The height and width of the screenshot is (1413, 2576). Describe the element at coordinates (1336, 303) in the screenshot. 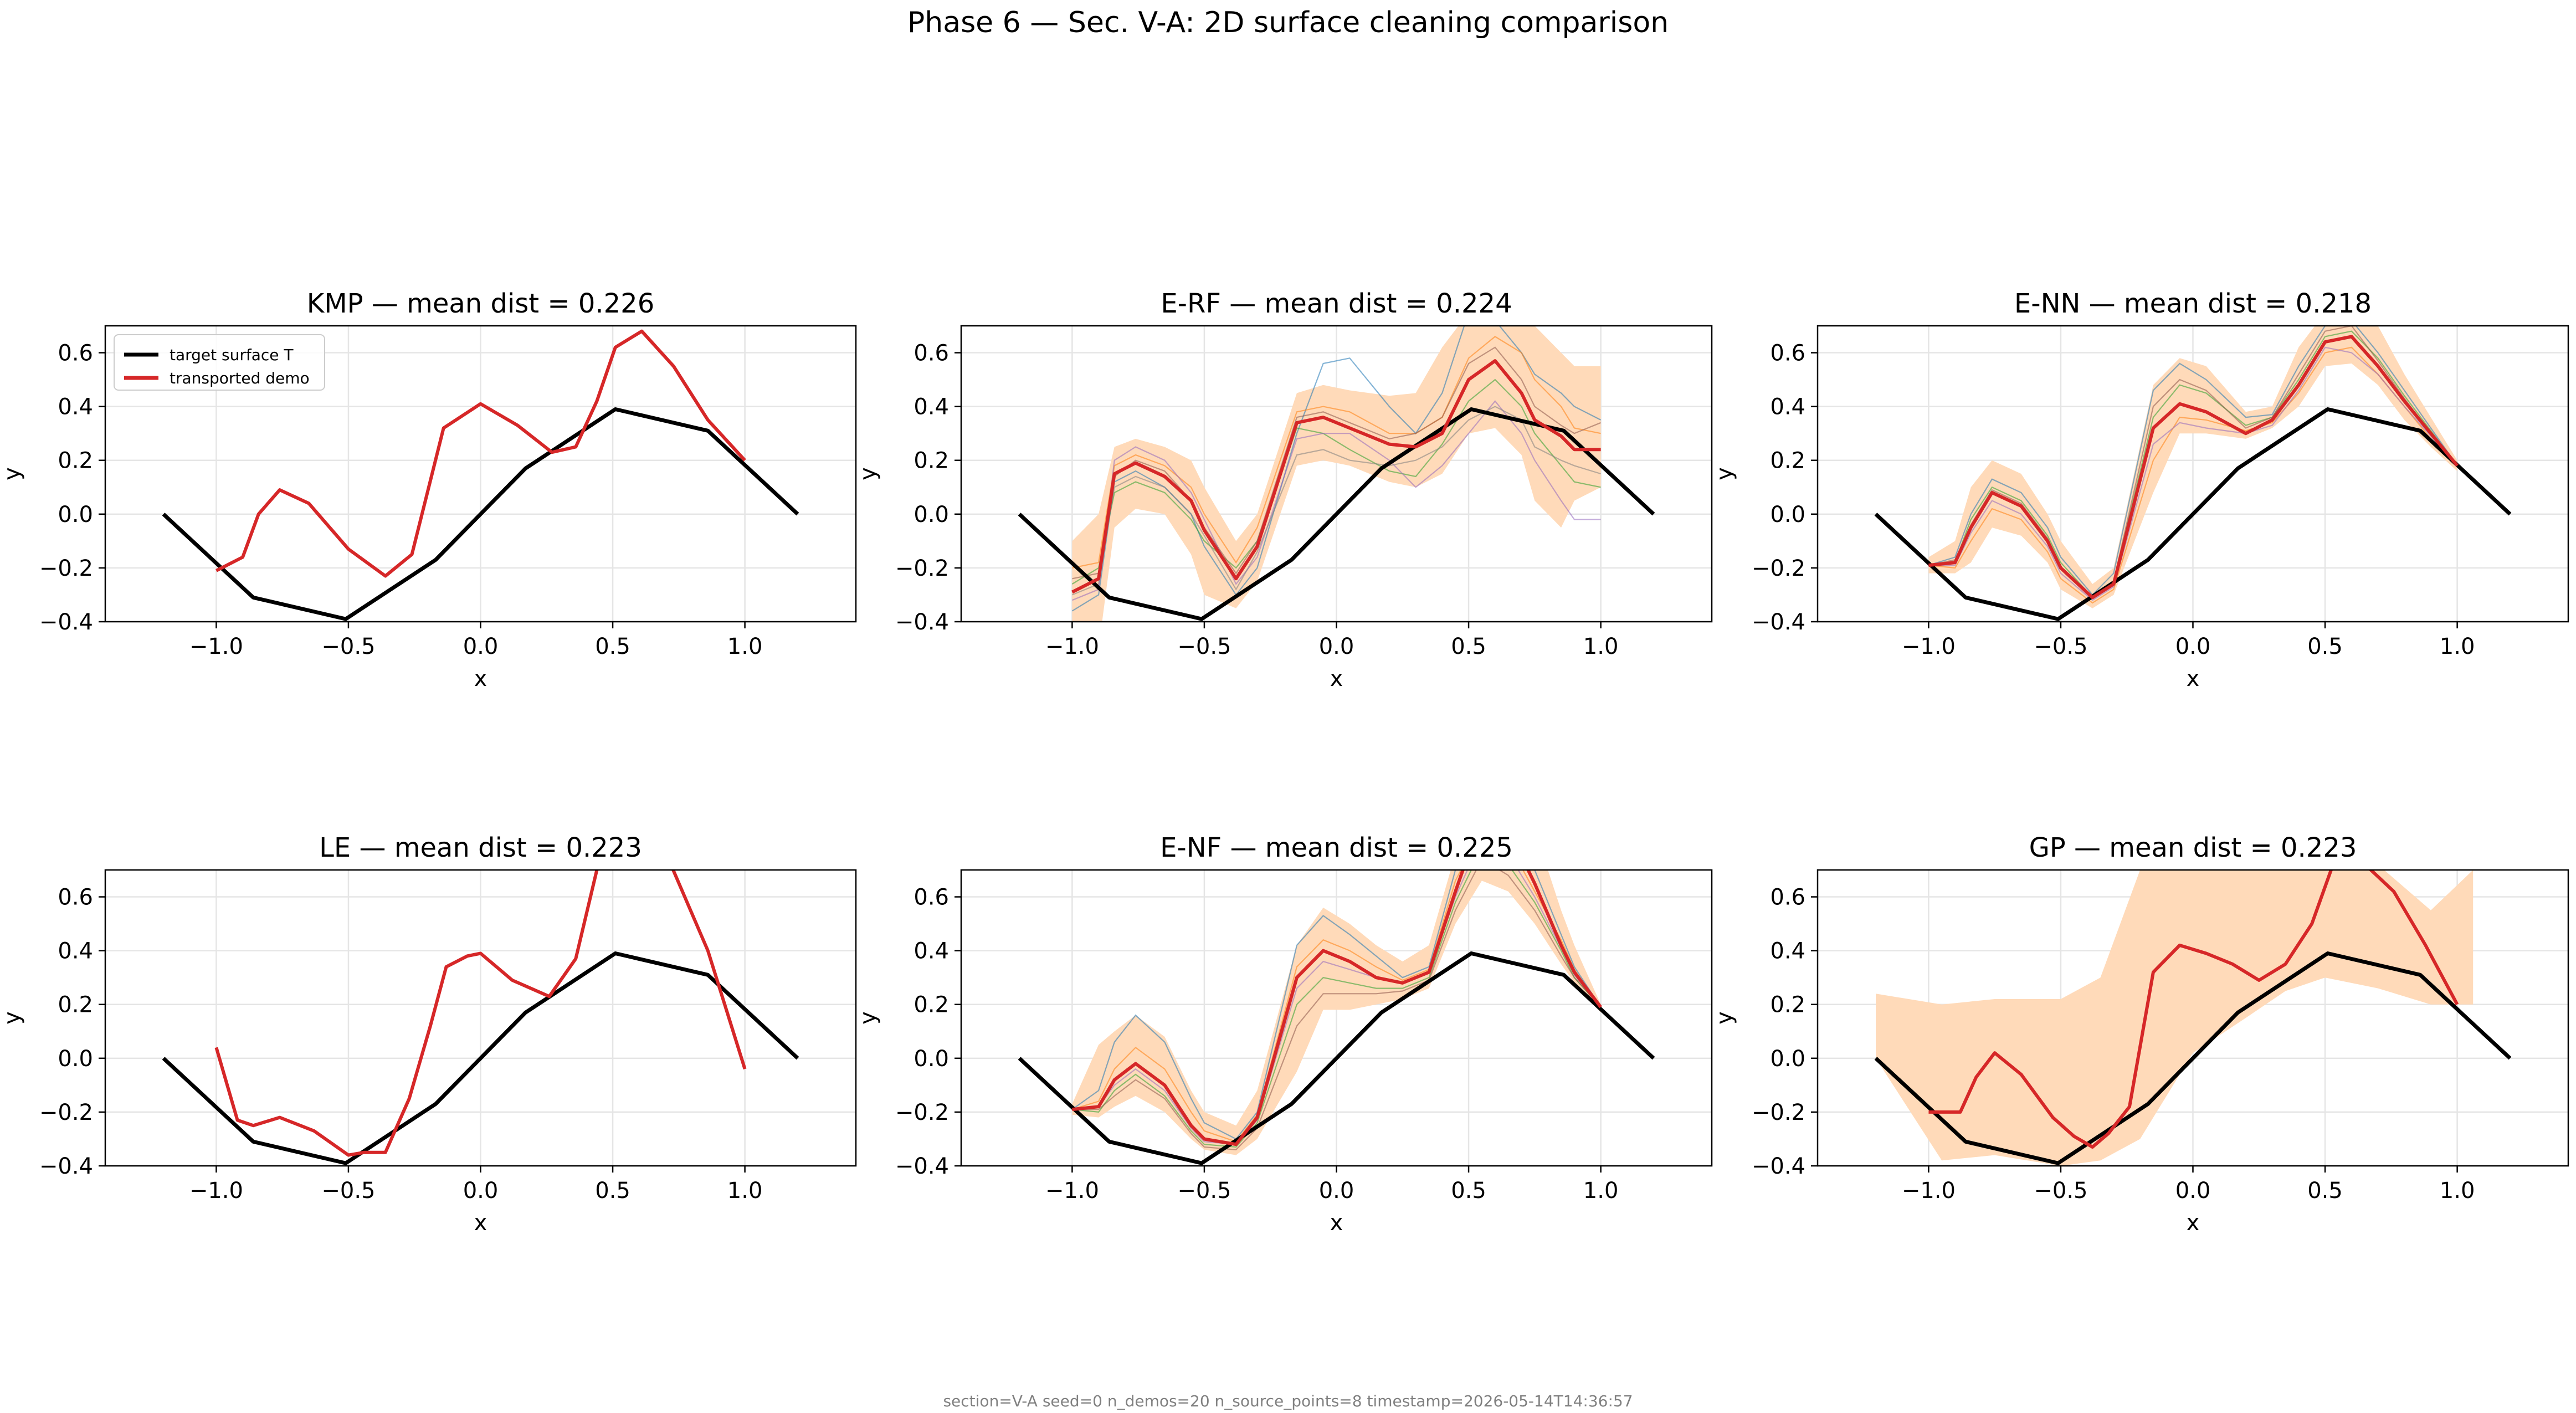

I see `subplot-title: E-RF — mean dist = 0.224` at that location.